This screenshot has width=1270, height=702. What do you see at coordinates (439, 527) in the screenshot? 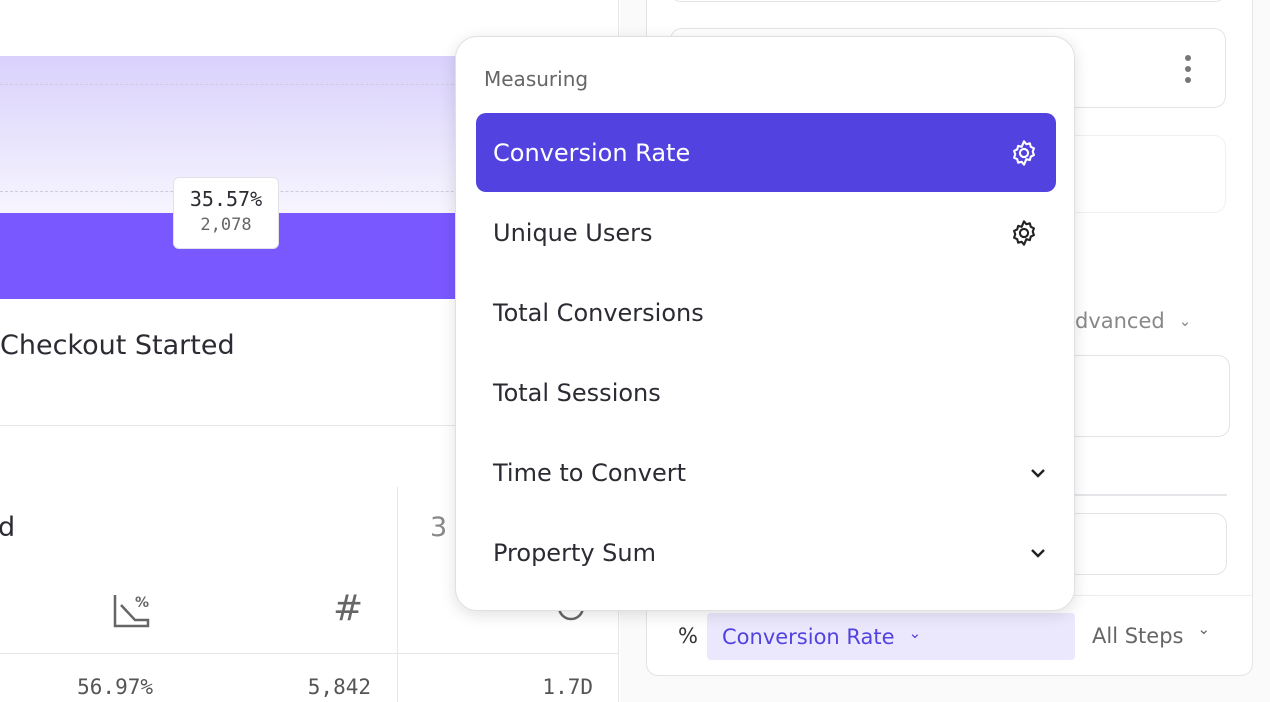
I see `column-title: 3` at bounding box center [439, 527].